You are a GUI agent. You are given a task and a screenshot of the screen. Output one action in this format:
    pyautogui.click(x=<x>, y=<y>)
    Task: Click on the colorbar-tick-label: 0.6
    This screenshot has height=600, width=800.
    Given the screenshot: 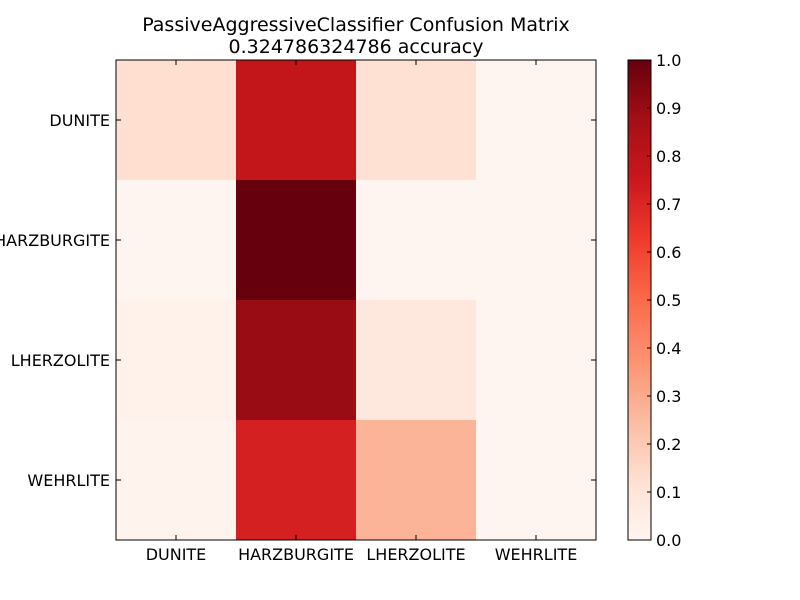 What is the action you would take?
    pyautogui.click(x=668, y=252)
    